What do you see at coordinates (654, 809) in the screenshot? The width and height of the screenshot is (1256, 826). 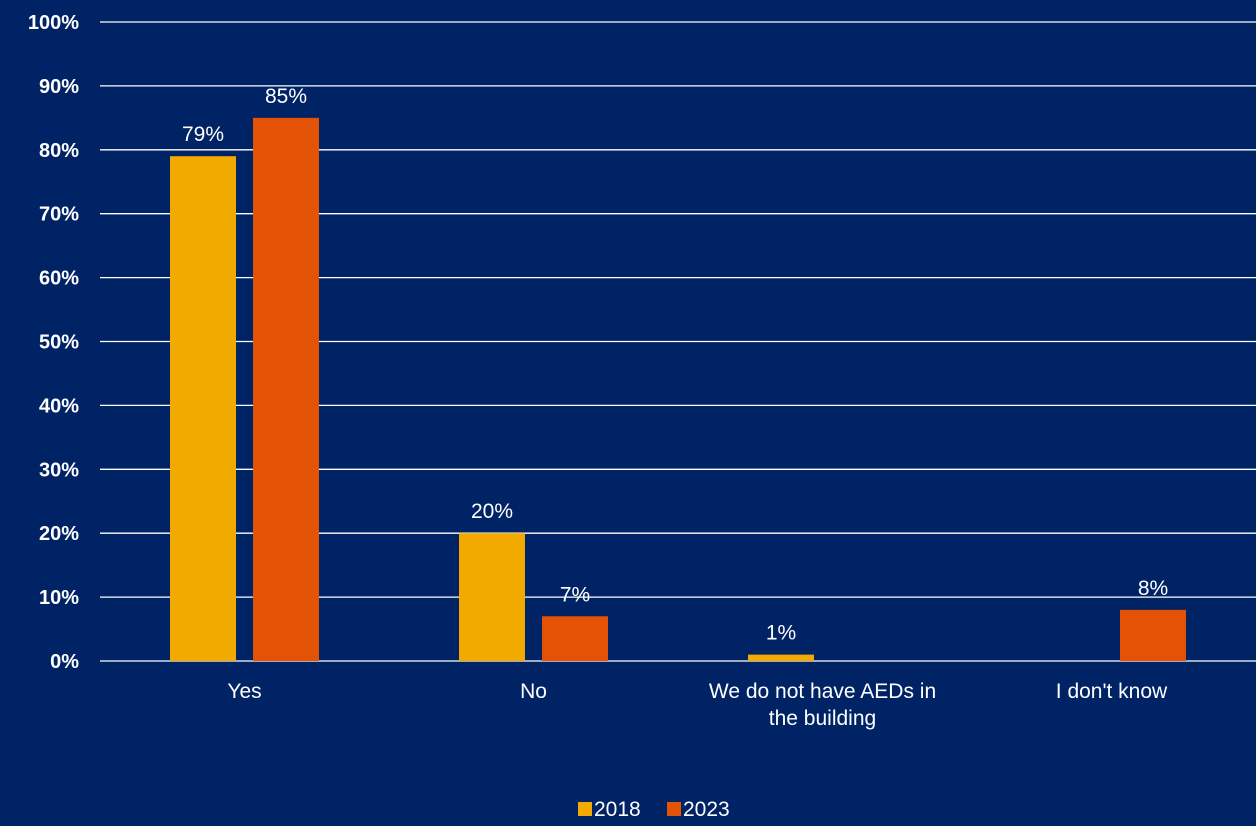 I see `legend: 2018 2023` at bounding box center [654, 809].